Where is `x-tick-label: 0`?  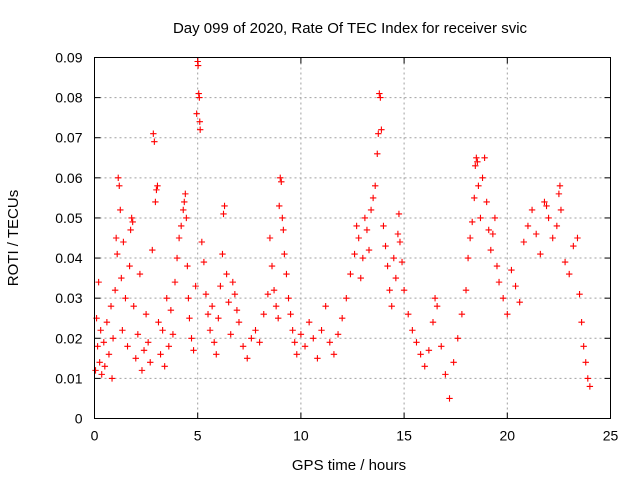
x-tick-label: 0 is located at coordinates (95, 436).